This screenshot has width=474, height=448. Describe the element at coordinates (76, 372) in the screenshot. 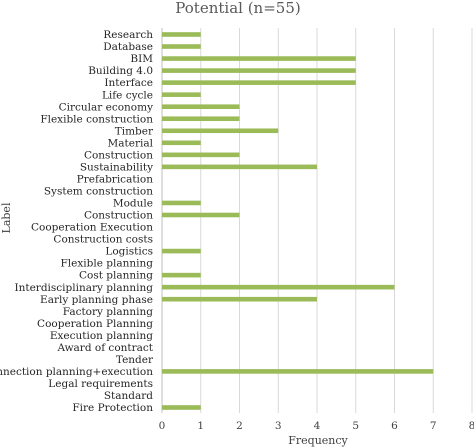

I see `category-label: Connection planning+execution` at that location.